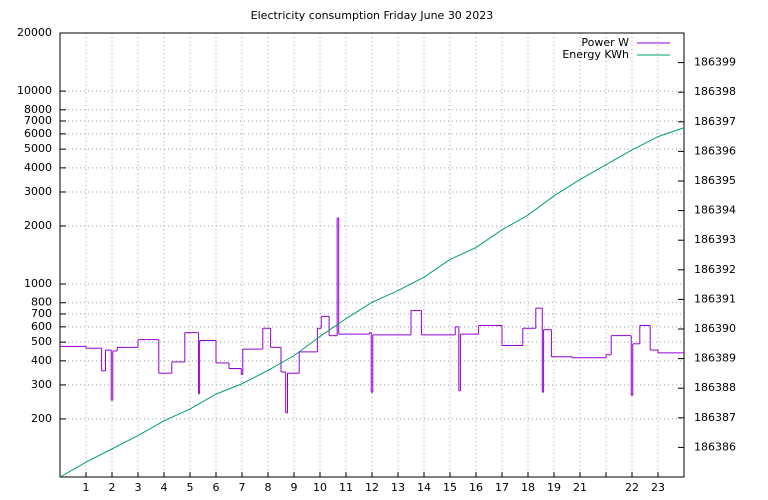 This screenshot has width=768, height=500. I want to click on y-tick-label: 700, so click(41, 313).